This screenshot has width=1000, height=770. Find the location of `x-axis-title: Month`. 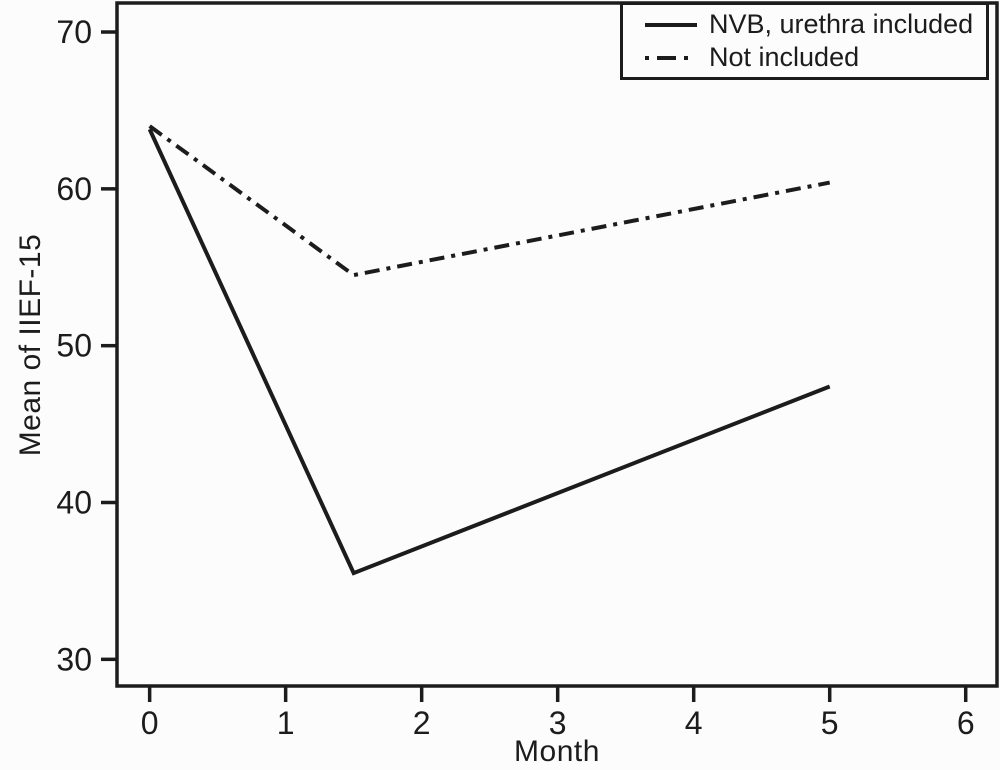

x-axis-title: Month is located at coordinates (557, 751).